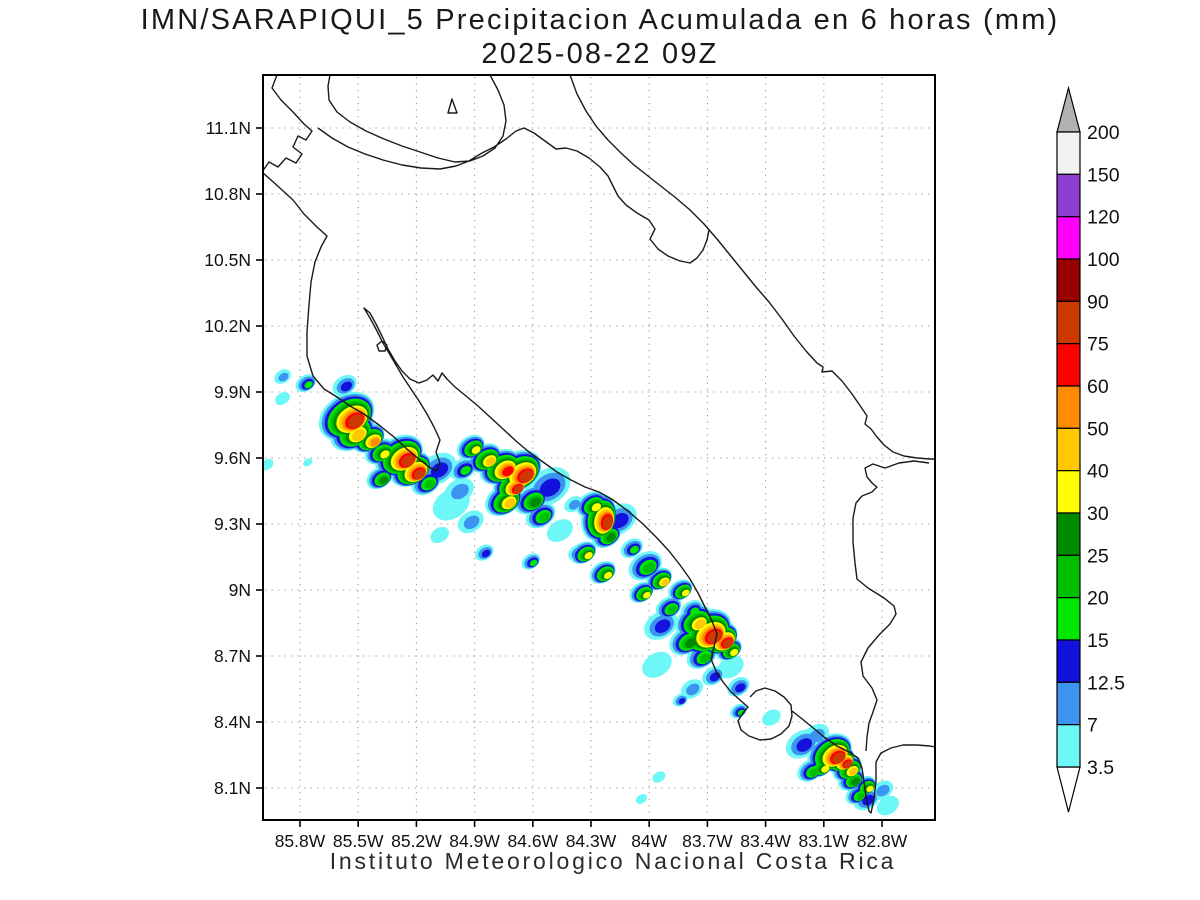 The image size is (1200, 900). Describe the element at coordinates (232, 458) in the screenshot. I see `lat-tick-label: 9.6N` at that location.